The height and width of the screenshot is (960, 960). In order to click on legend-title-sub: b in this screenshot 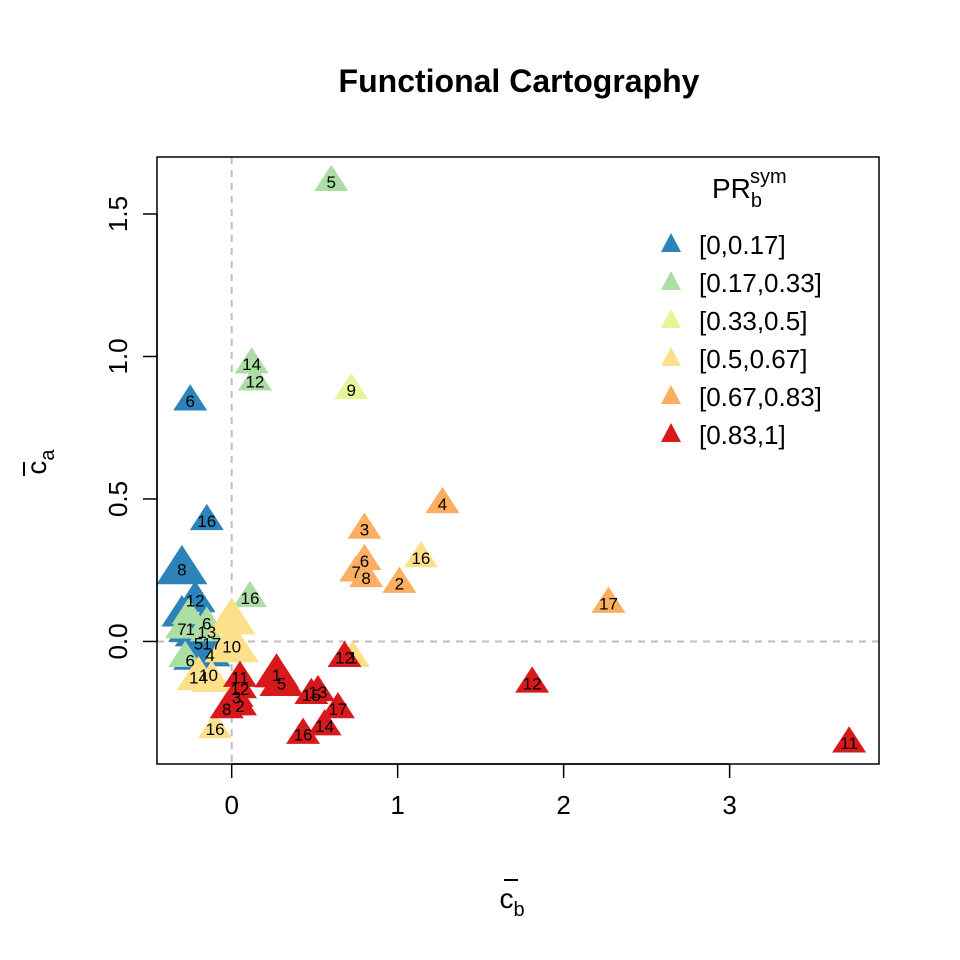, I will do `click(756, 201)`.